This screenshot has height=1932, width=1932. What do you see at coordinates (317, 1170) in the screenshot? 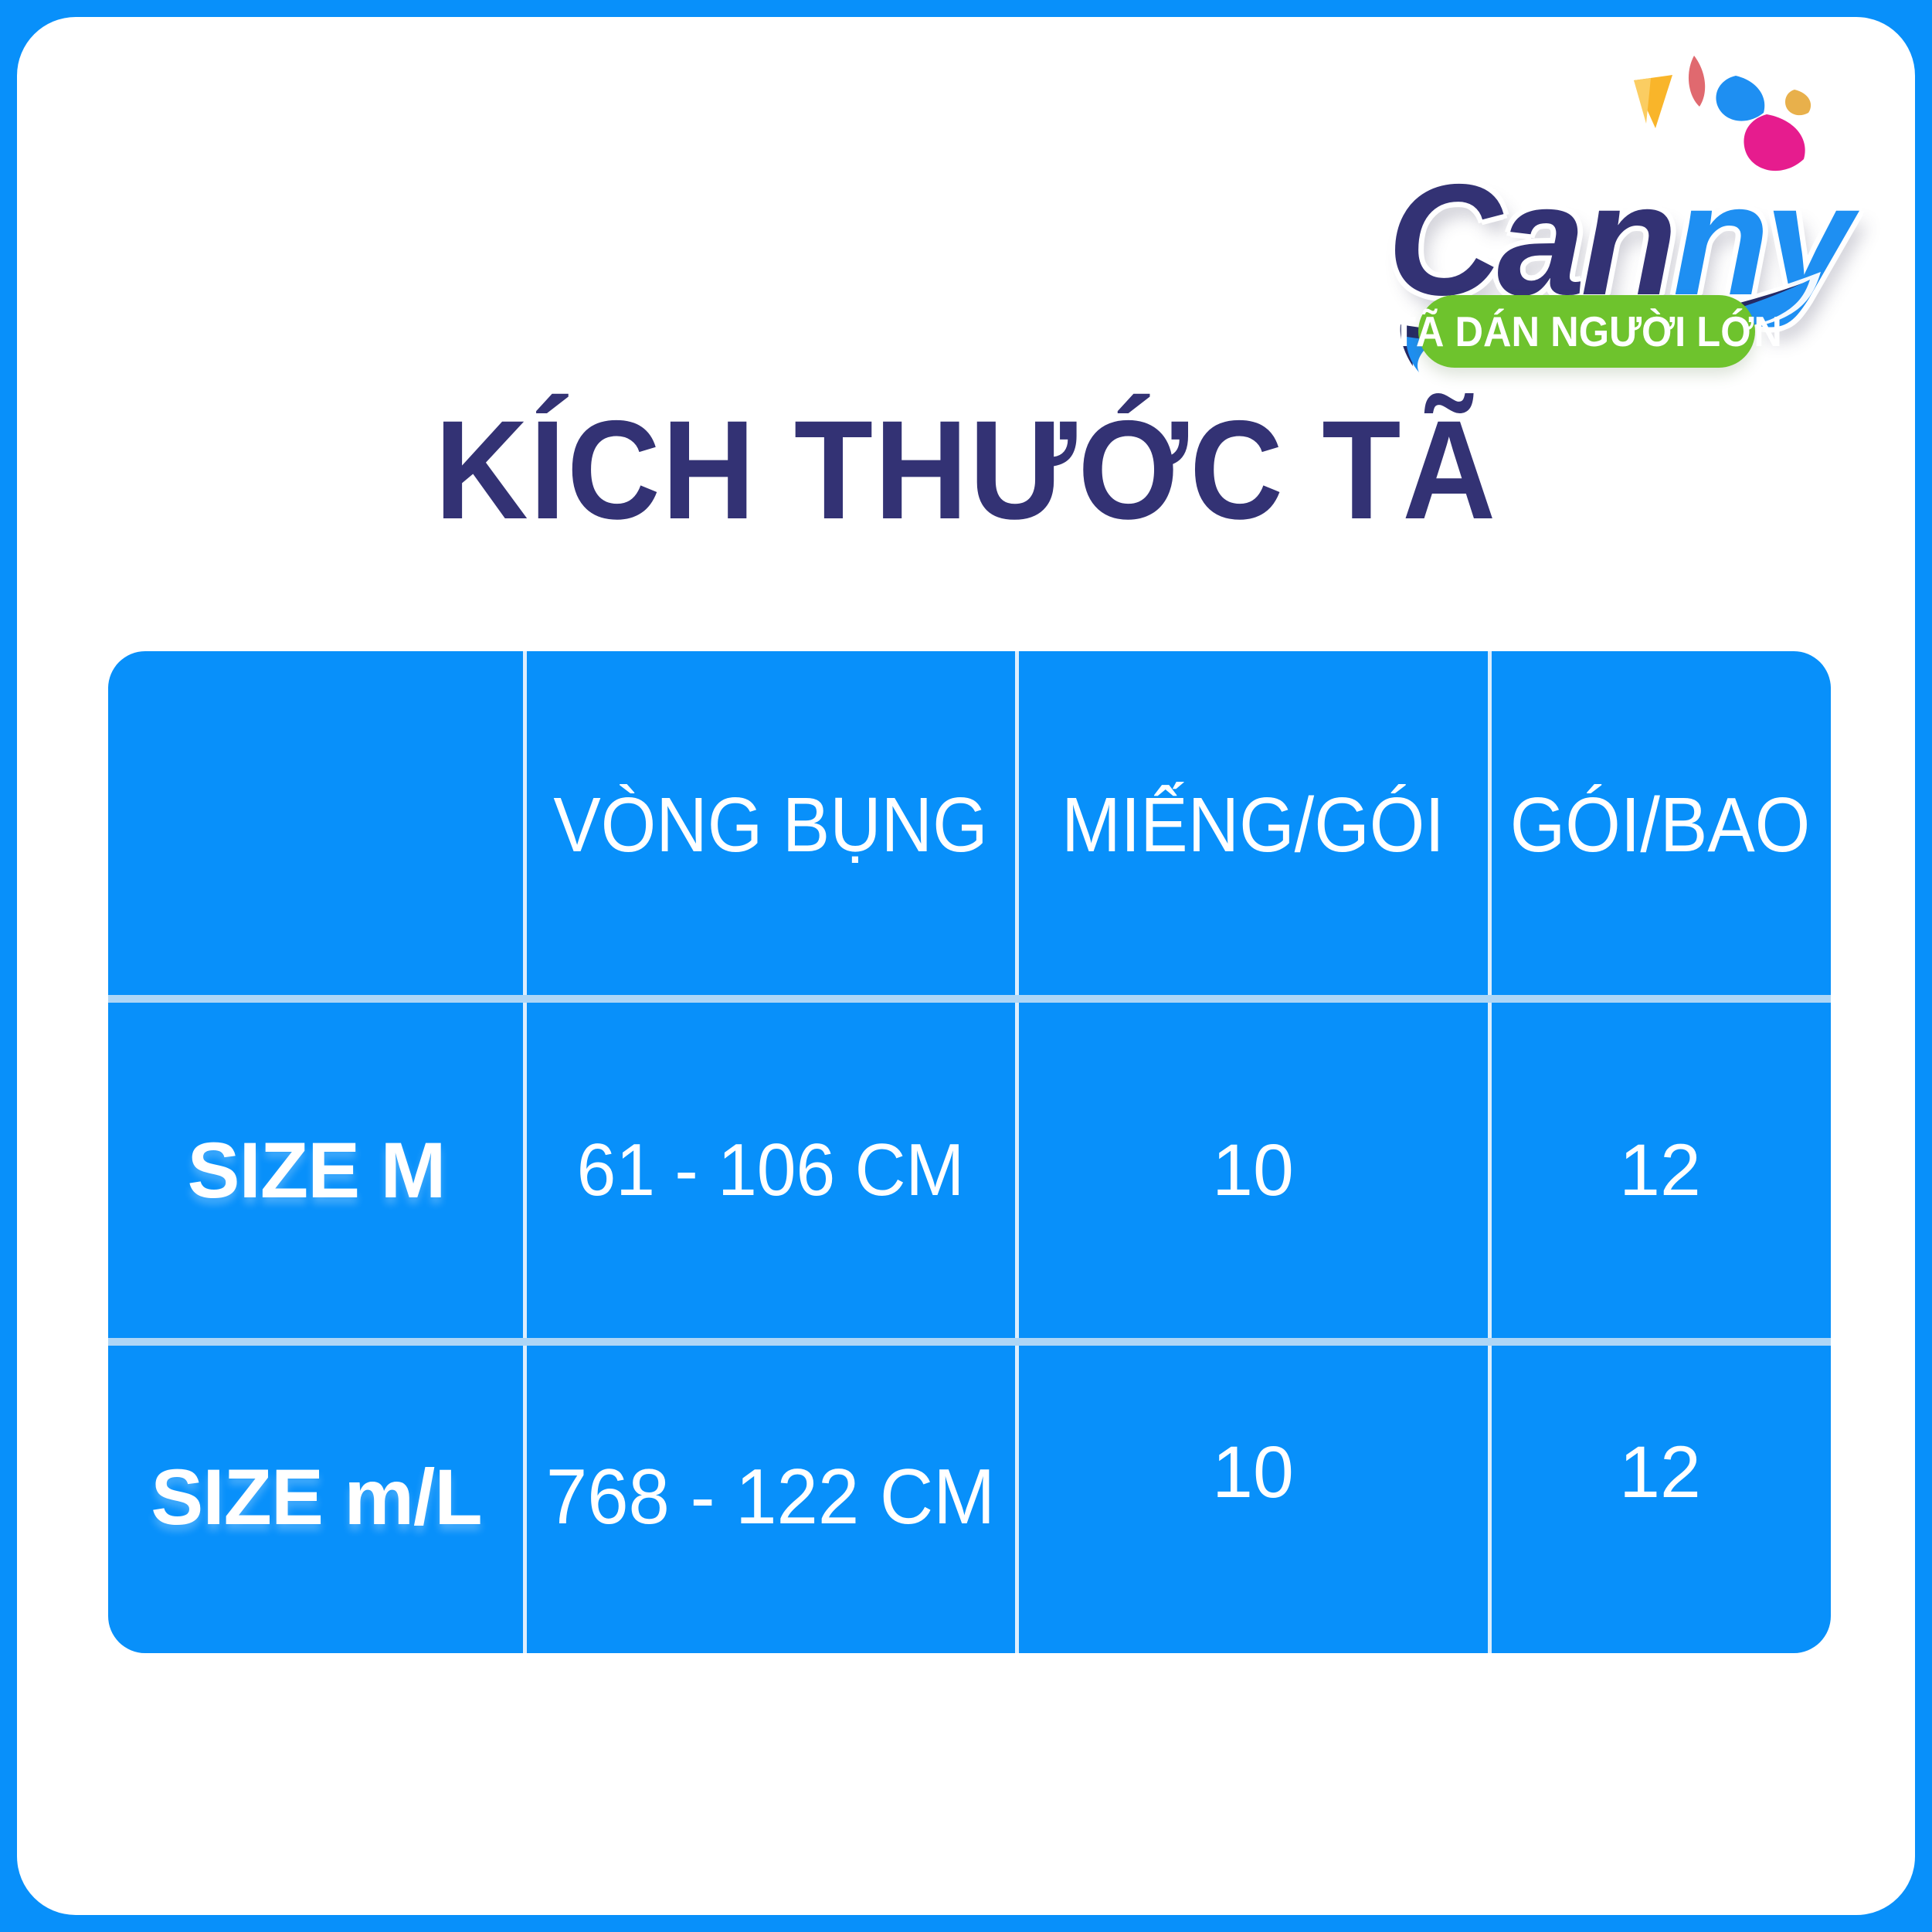
I see `row-size-m-label: SIZE M` at bounding box center [317, 1170].